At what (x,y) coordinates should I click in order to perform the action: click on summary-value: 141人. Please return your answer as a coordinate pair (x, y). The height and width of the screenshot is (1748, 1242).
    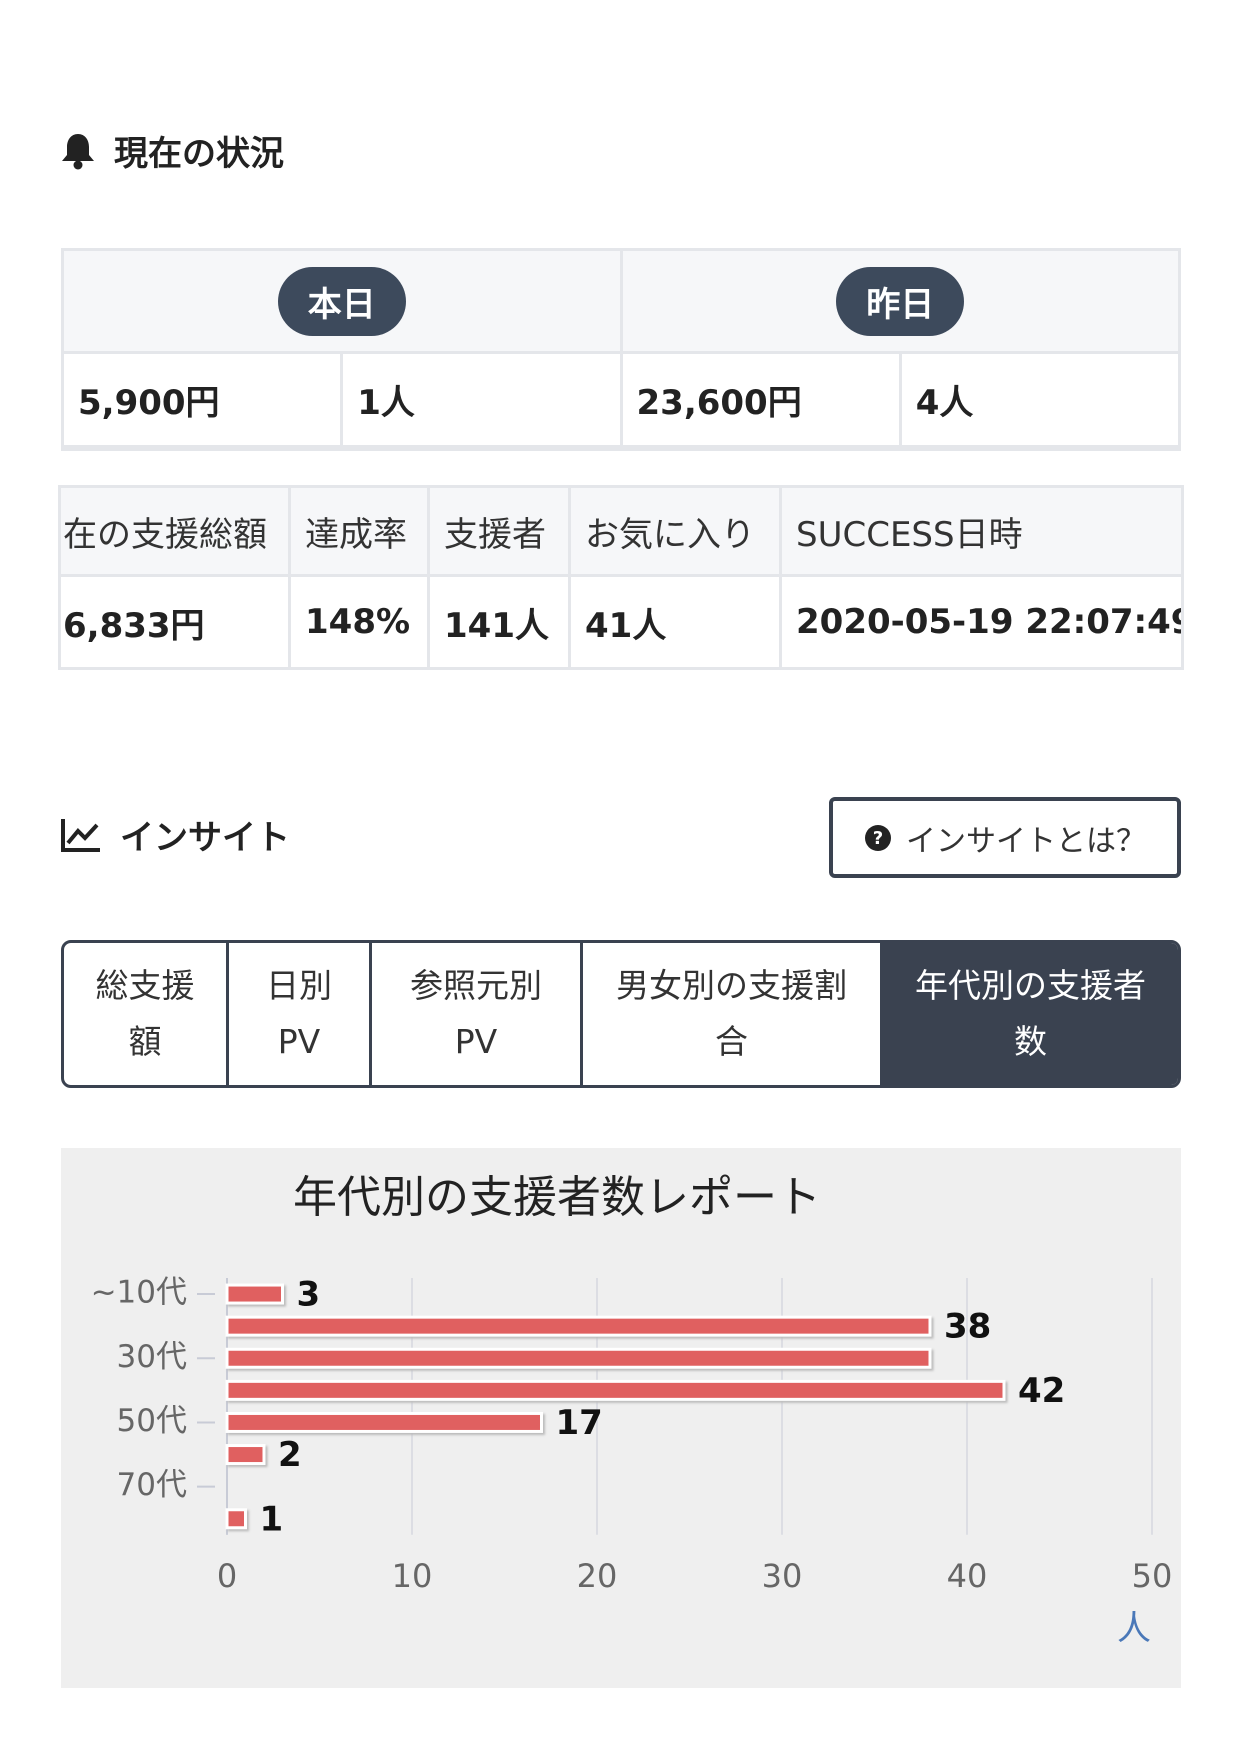
    Looking at the image, I should click on (499, 622).